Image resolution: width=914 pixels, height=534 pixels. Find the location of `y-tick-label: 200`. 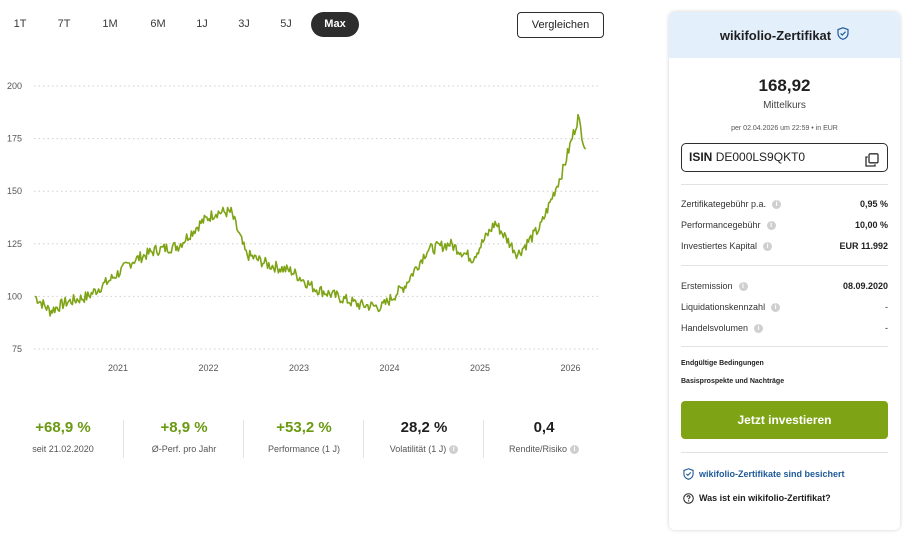

y-tick-label: 200 is located at coordinates (14, 86).